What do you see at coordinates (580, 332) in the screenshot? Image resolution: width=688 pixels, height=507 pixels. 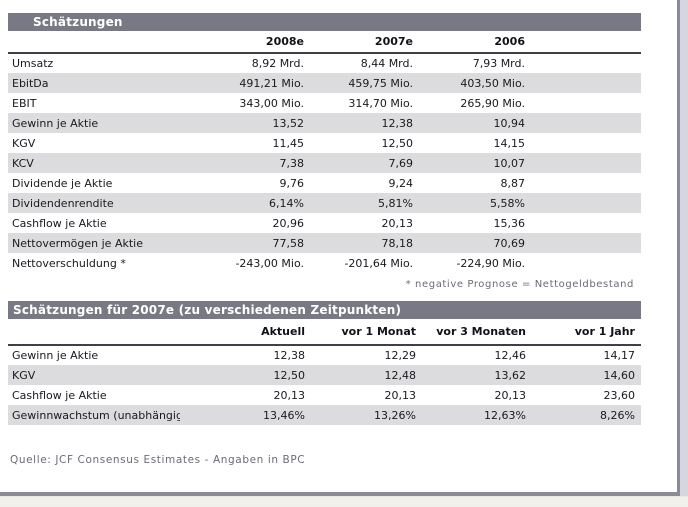 I see `column-header-vor-1-jahr: vor 1 Jahr` at bounding box center [580, 332].